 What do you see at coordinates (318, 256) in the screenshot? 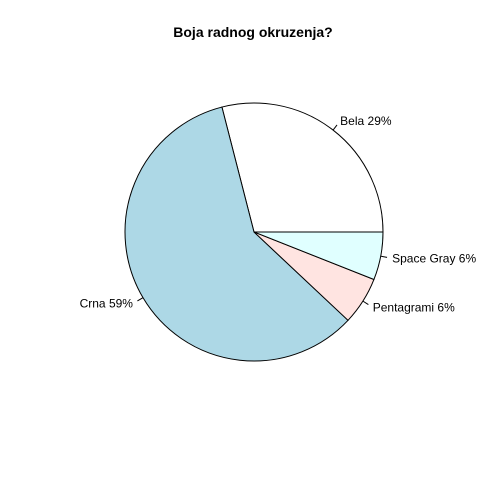
I see `pie-slice-space-gray` at bounding box center [318, 256].